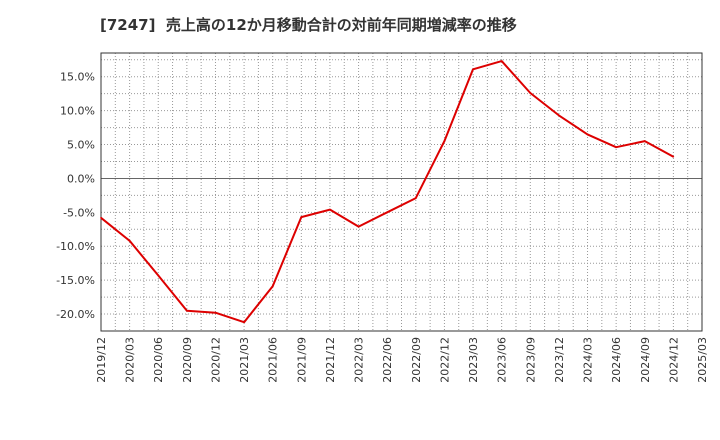 The width and height of the screenshot is (720, 440). What do you see at coordinates (75, 314) in the screenshot?
I see `y-tick-label: -20.0%` at bounding box center [75, 314].